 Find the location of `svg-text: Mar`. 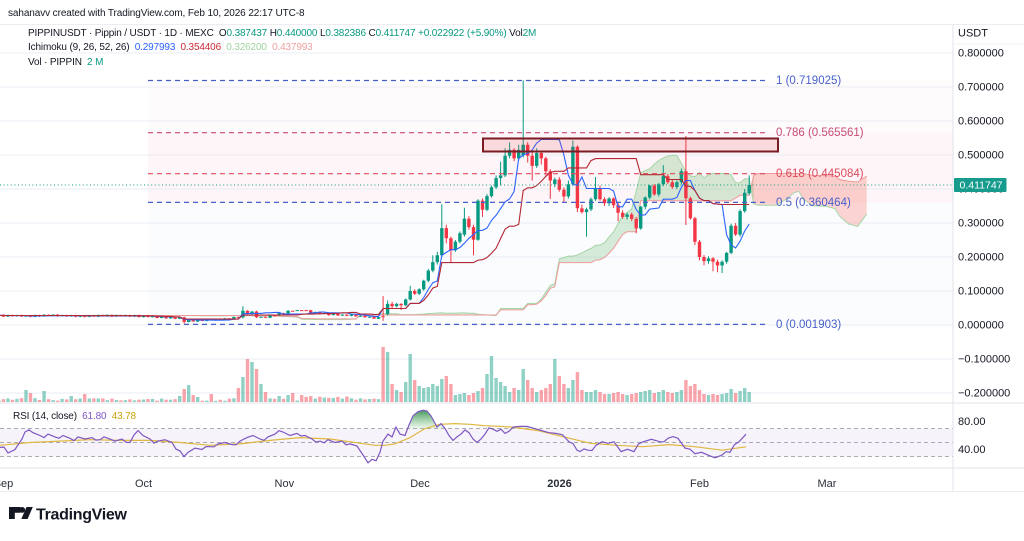

svg-text: Mar is located at coordinates (827, 484).